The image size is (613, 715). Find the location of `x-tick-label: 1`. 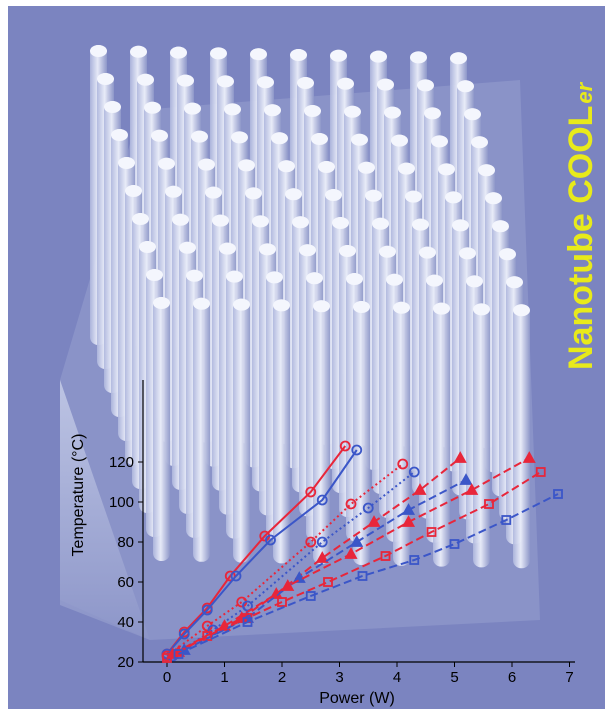

x-tick-label: 1 is located at coordinates (224, 677).